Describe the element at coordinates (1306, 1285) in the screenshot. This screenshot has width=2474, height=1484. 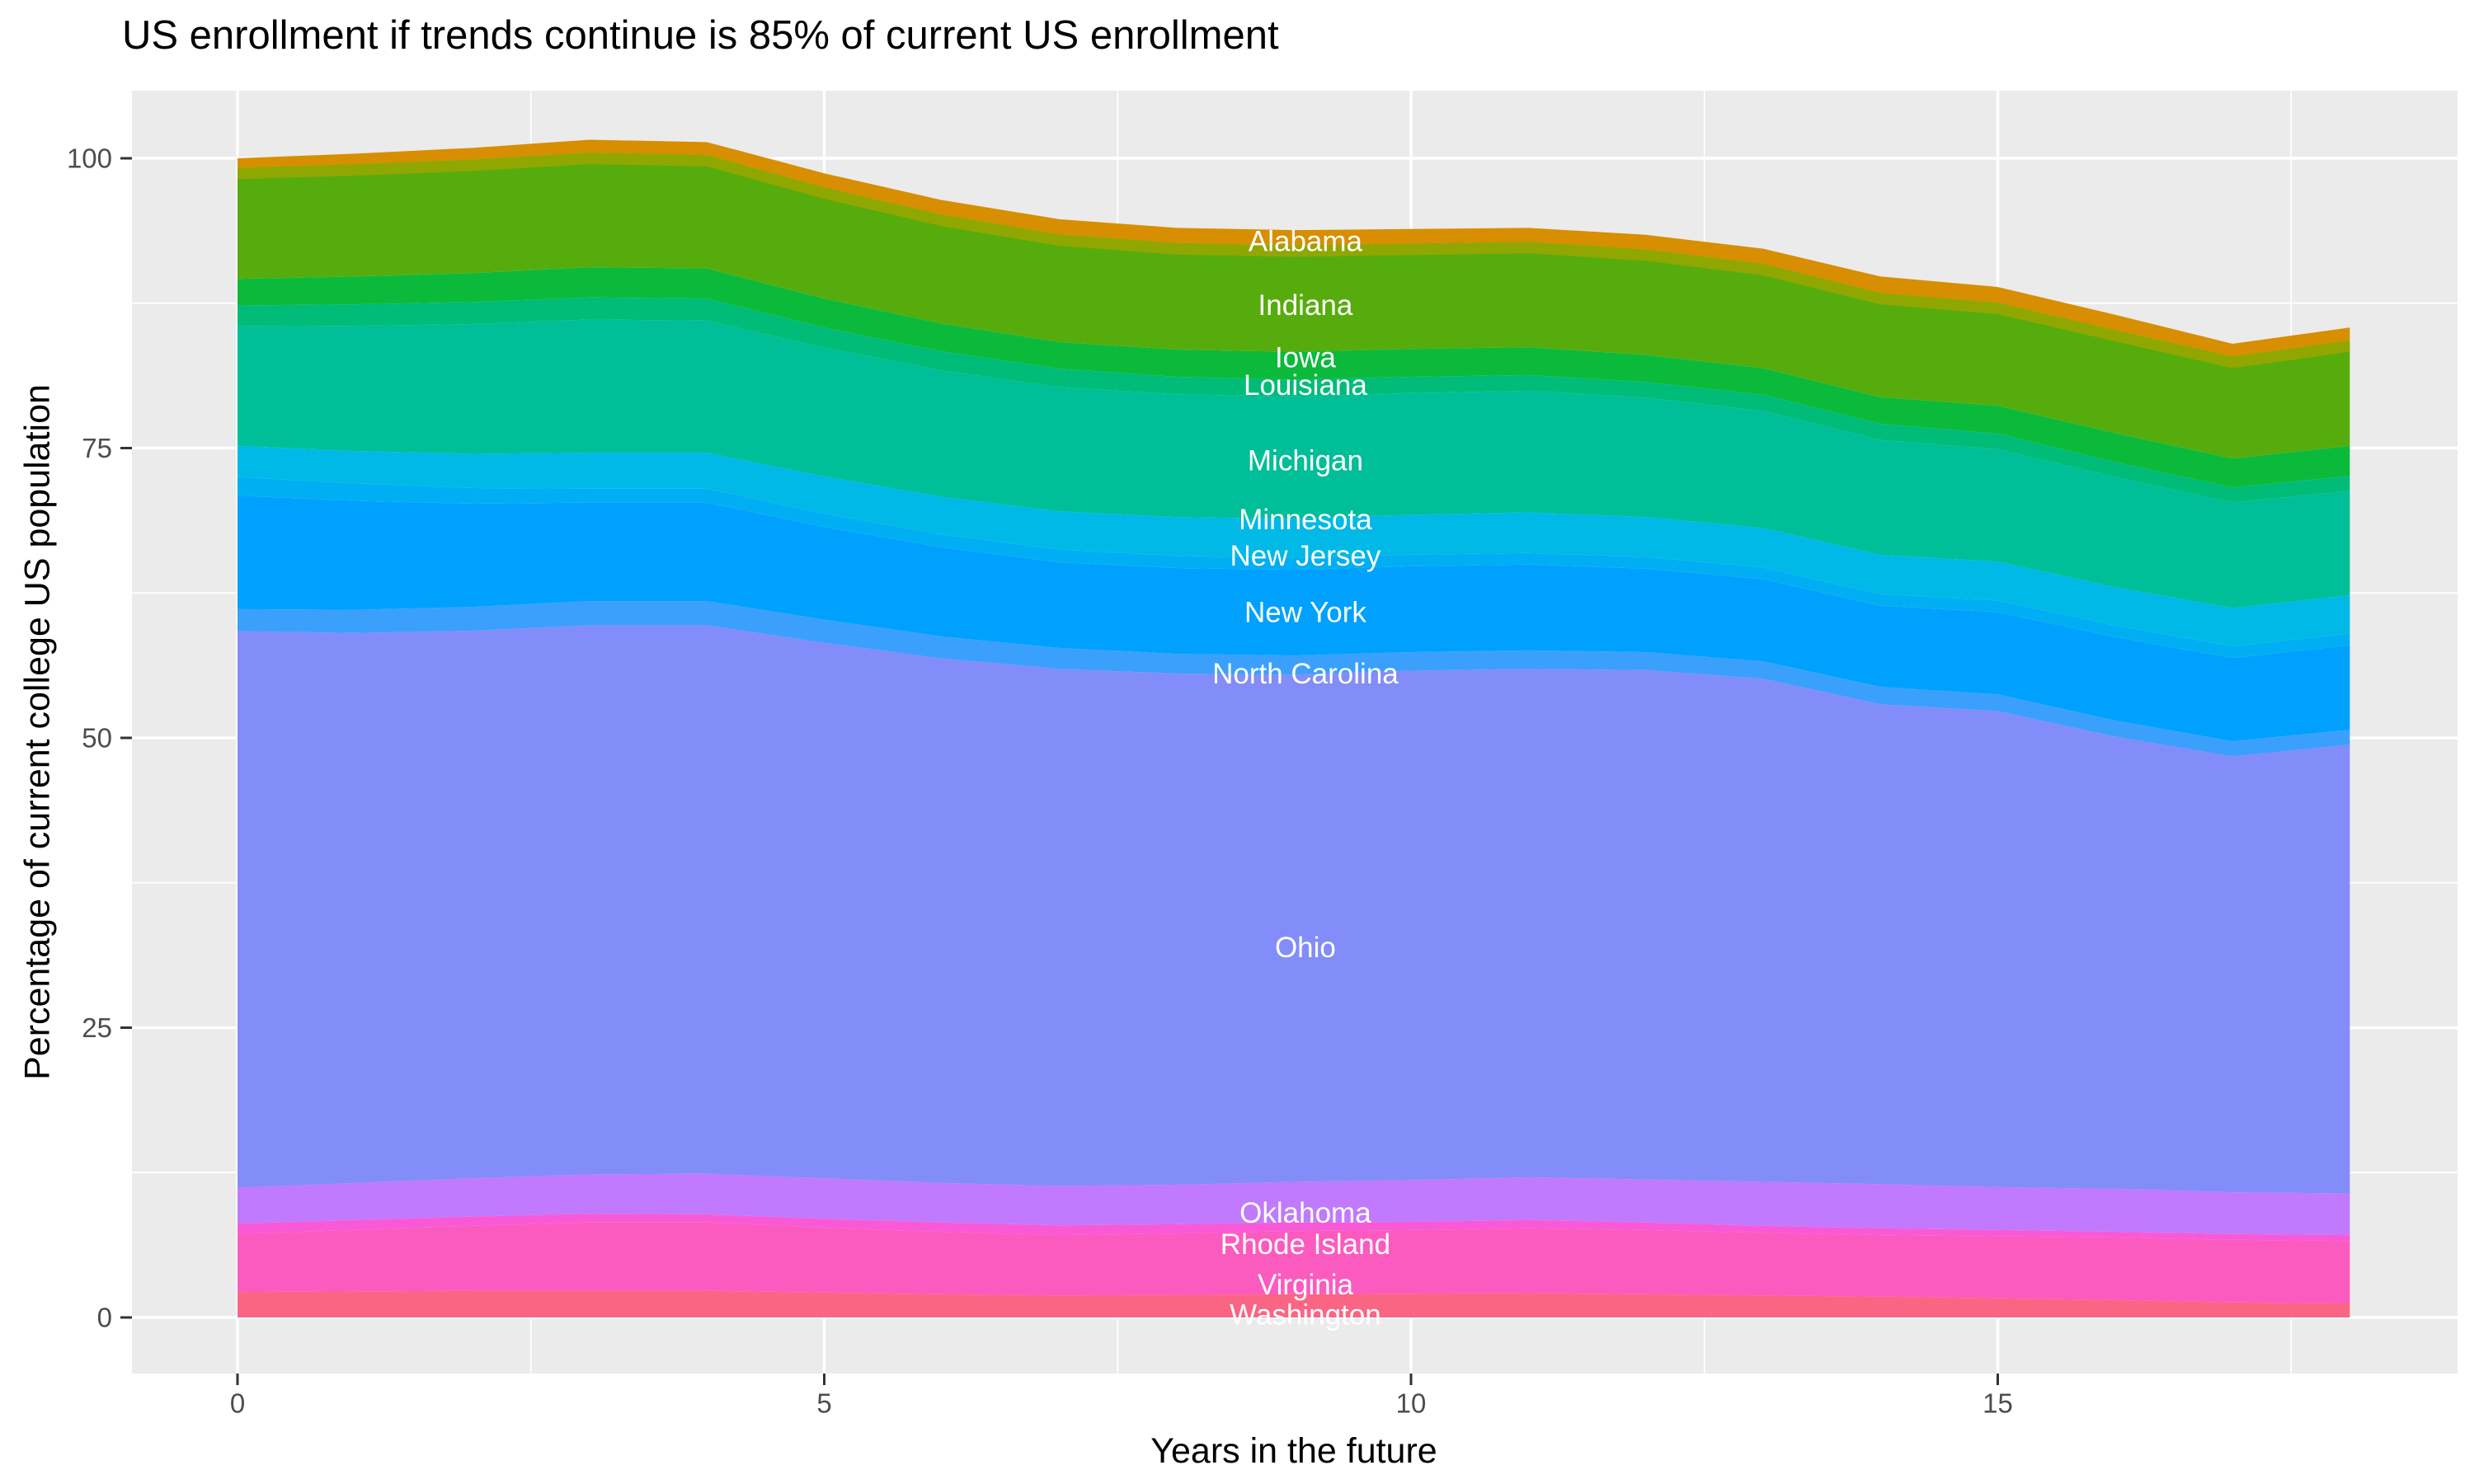
I see `state-label-virginia: Virginia` at that location.